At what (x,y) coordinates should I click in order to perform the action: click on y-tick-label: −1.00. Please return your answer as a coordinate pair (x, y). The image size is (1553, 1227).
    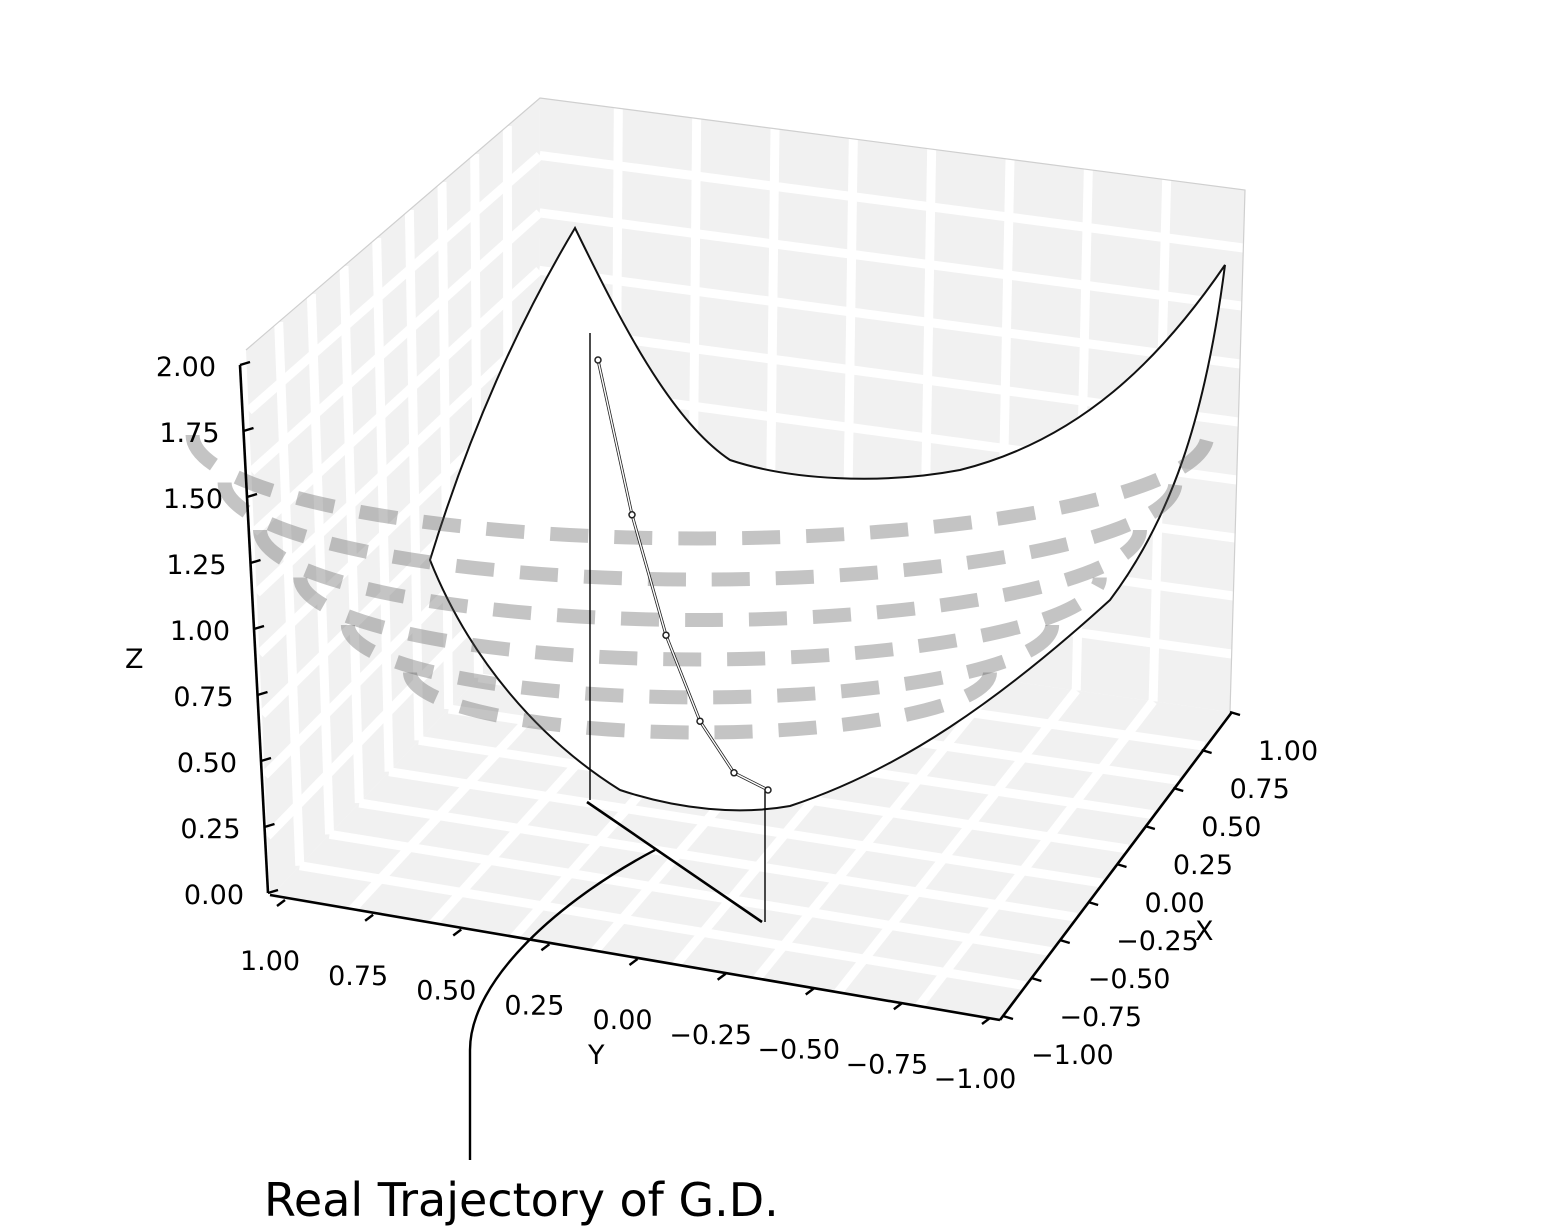
    Looking at the image, I should click on (975, 1079).